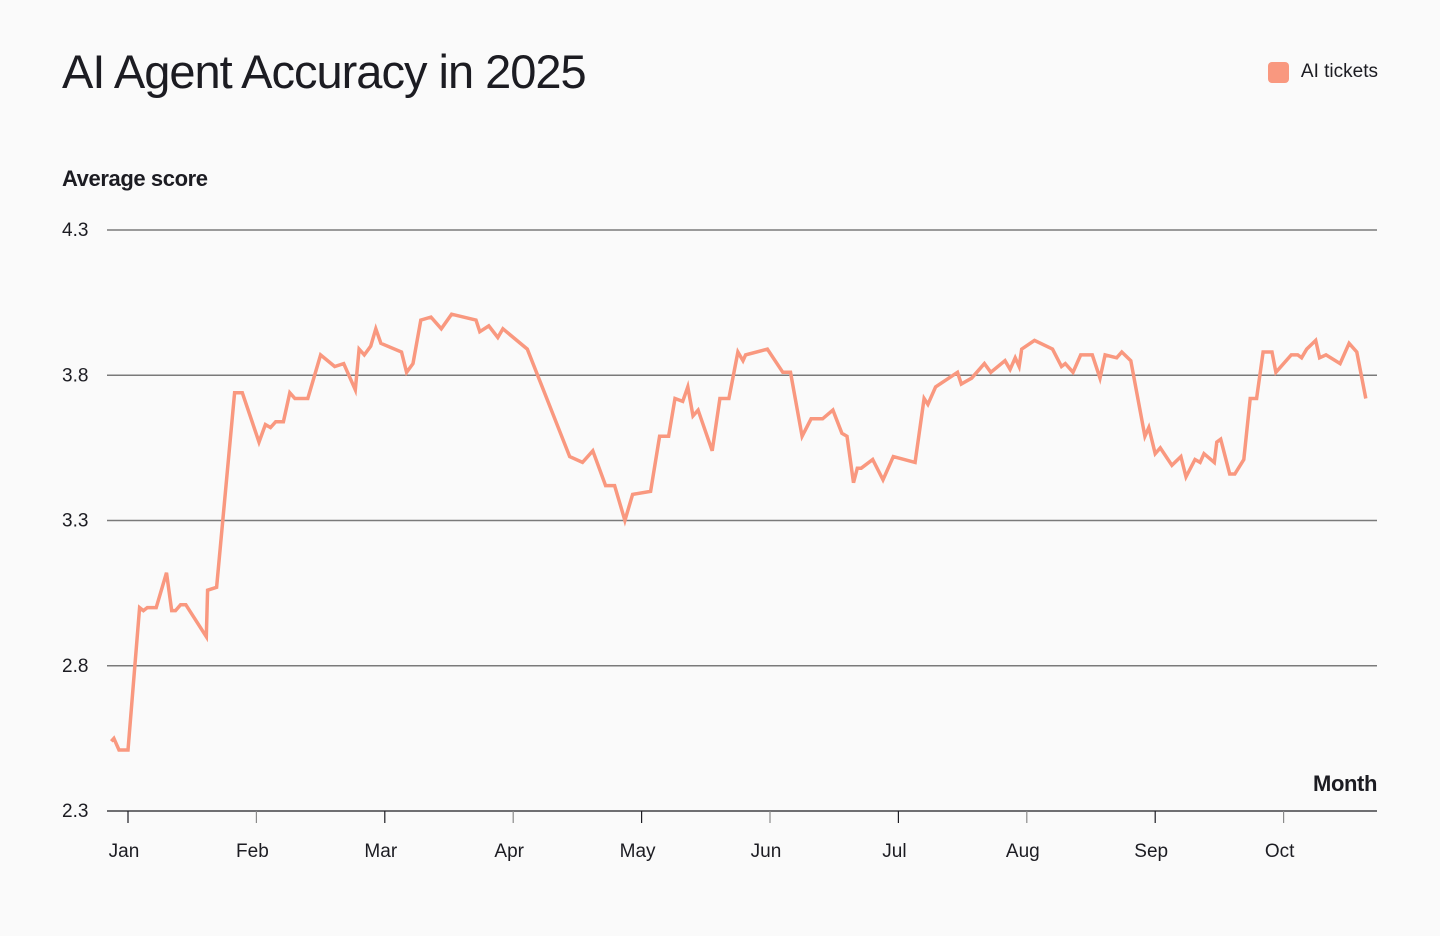 Image resolution: width=1440 pixels, height=936 pixels. I want to click on x-tick-label: Jun, so click(766, 851).